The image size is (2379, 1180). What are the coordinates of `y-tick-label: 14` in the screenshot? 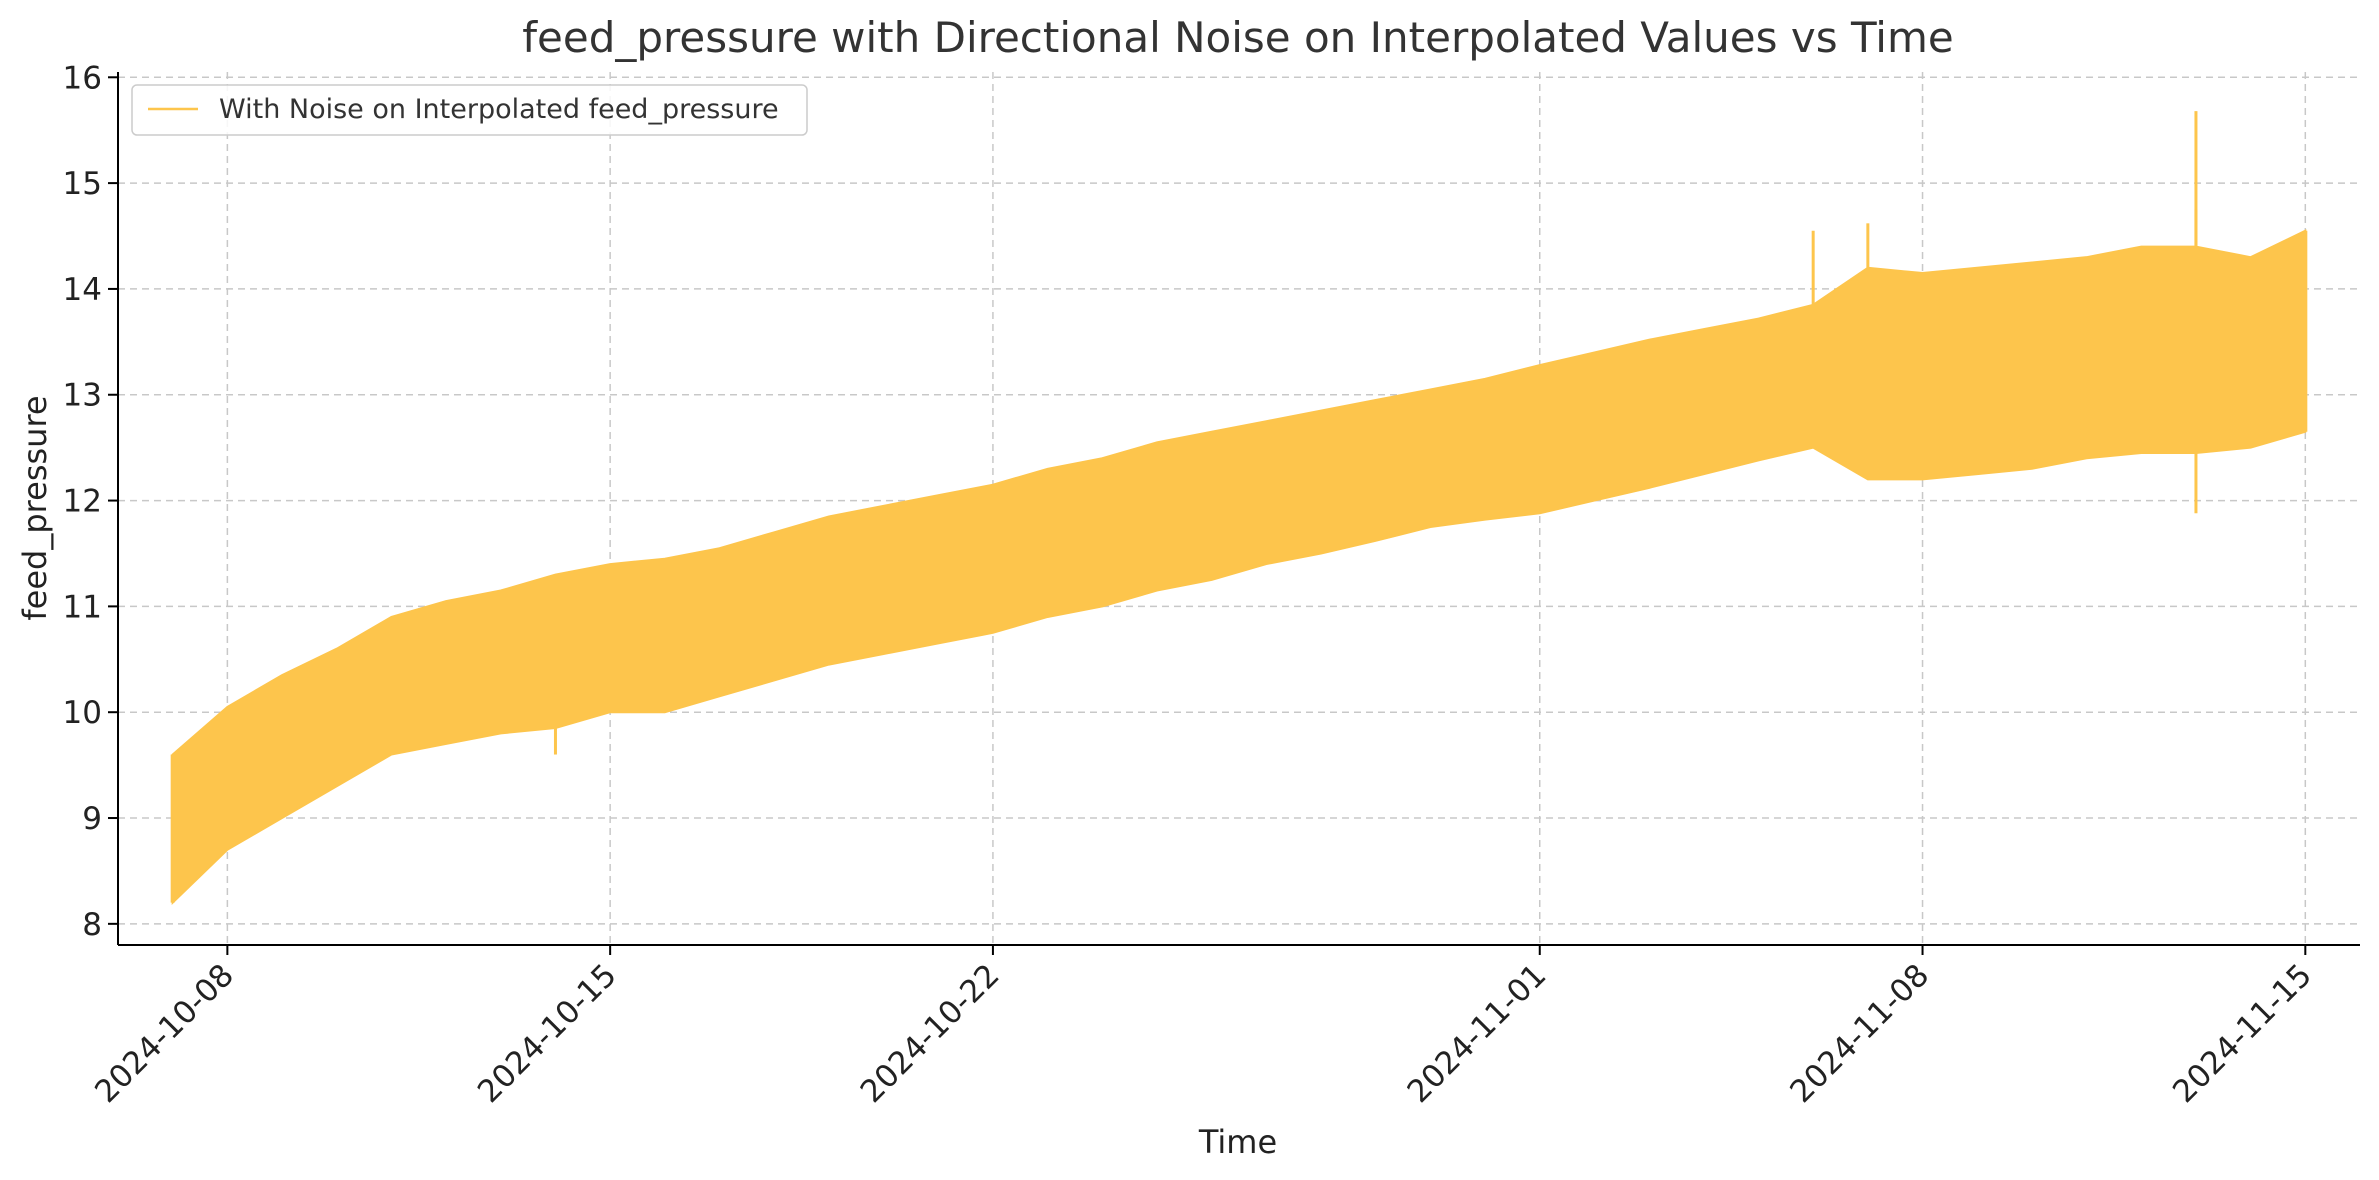 It's located at (82, 290).